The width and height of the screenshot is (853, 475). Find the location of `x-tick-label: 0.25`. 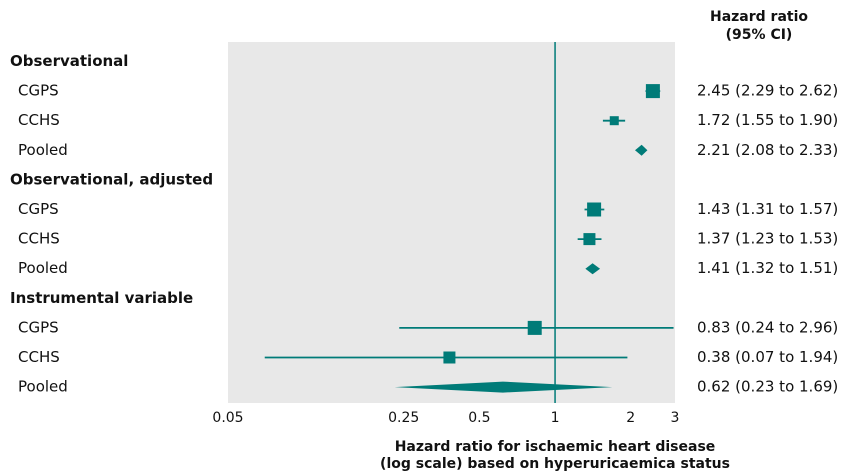

x-tick-label: 0.25 is located at coordinates (403, 418).